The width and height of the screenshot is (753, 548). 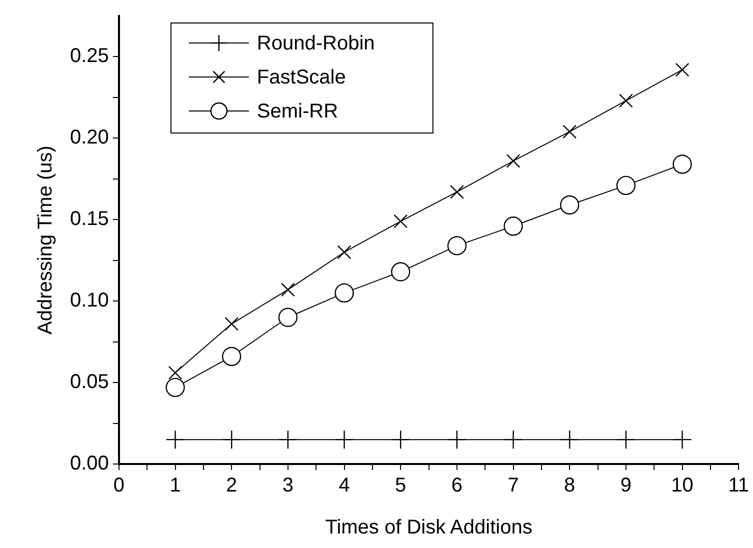 I want to click on legend-label: Round-Robin, so click(x=315, y=43).